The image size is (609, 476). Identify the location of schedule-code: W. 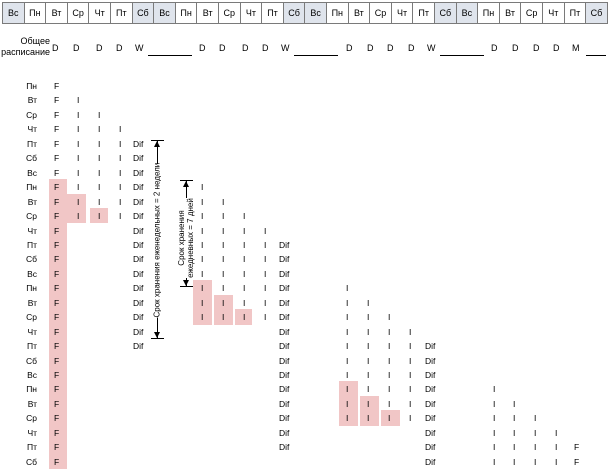
(139, 48).